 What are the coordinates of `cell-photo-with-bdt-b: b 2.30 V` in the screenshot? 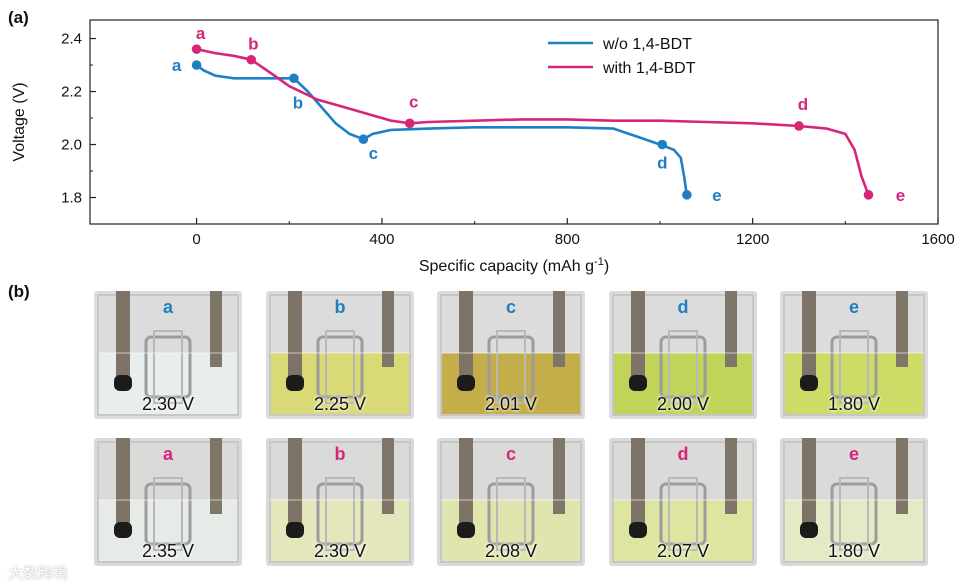 It's located at (340, 502).